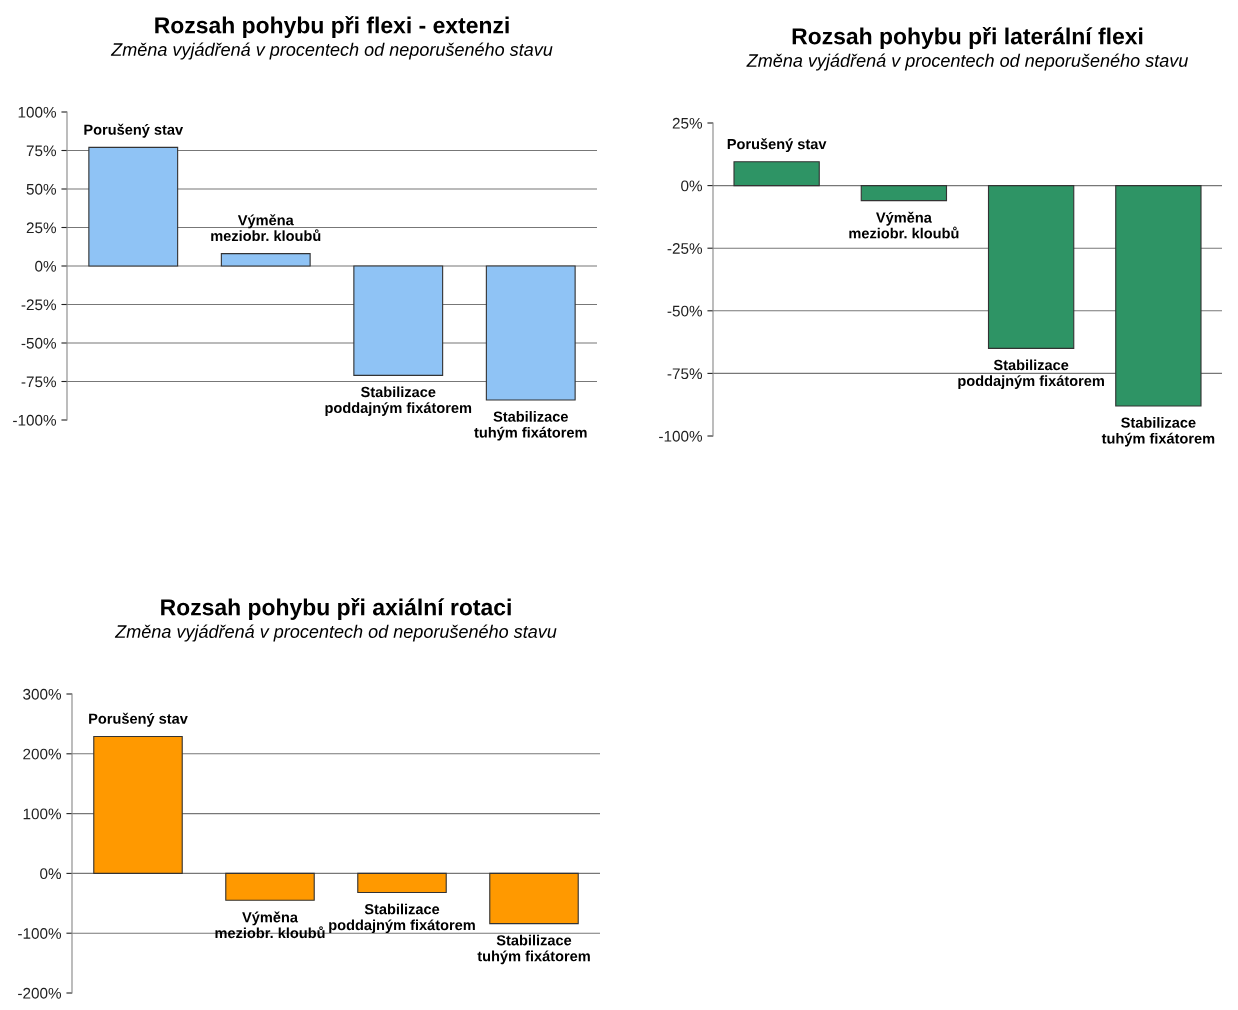 The height and width of the screenshot is (1010, 1238). I want to click on chart-title: Rozsah pohybu při flexi - extenzi, so click(332, 27).